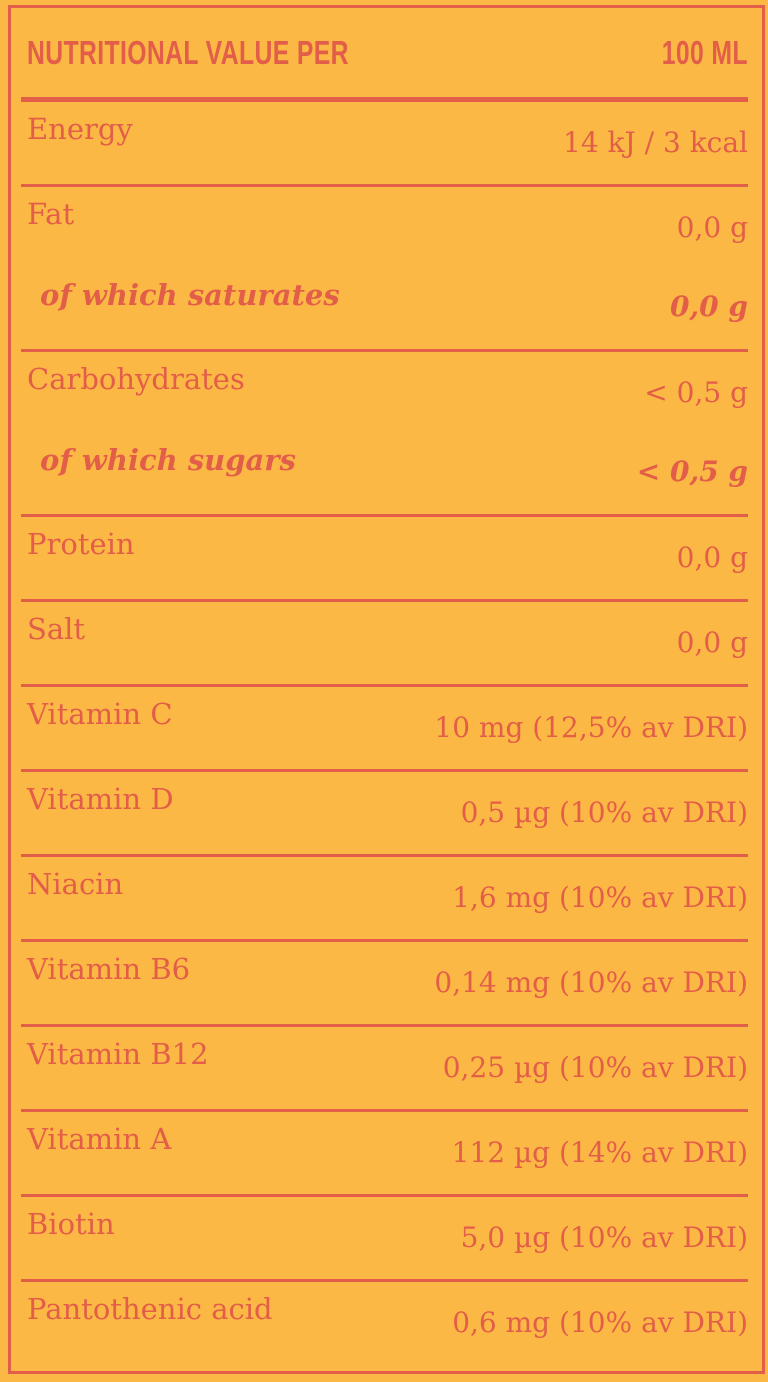 This screenshot has width=768, height=1382. What do you see at coordinates (80, 129) in the screenshot?
I see `row-label: Energy` at bounding box center [80, 129].